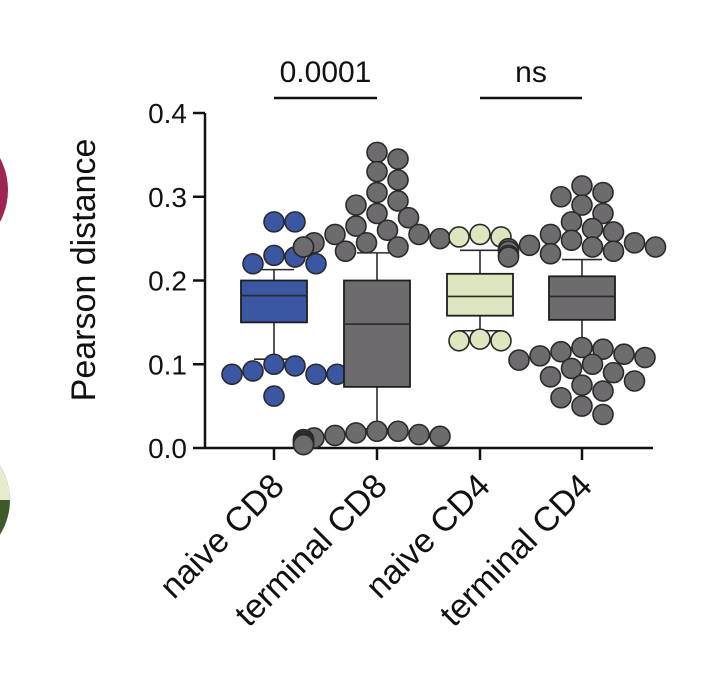  I want to click on y-tick-label: 0.0, so click(167, 448).